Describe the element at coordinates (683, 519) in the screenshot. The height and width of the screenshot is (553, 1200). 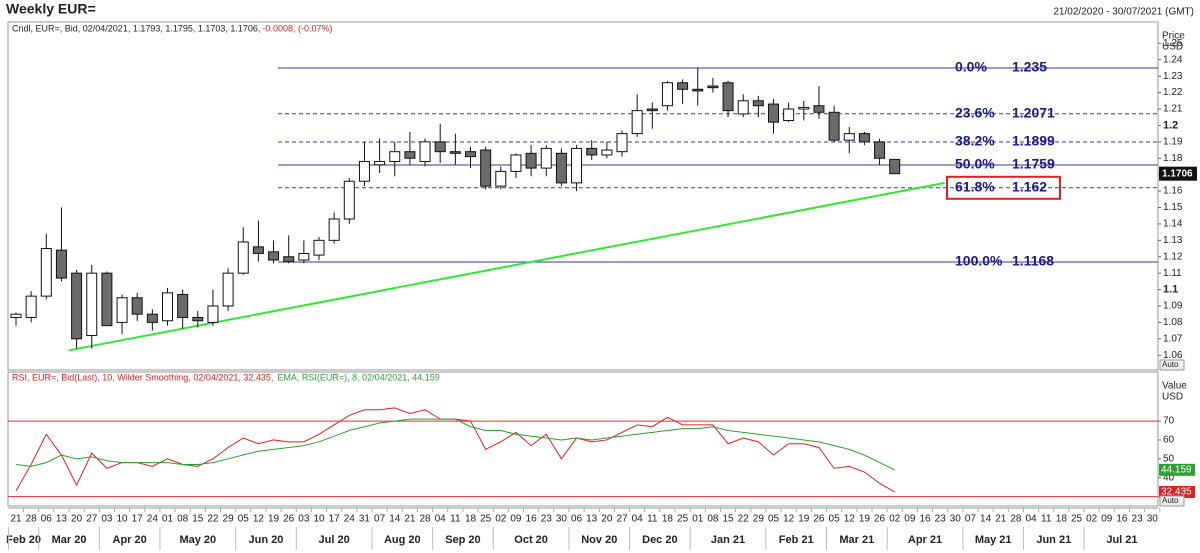
I see `week-label: 25` at that location.